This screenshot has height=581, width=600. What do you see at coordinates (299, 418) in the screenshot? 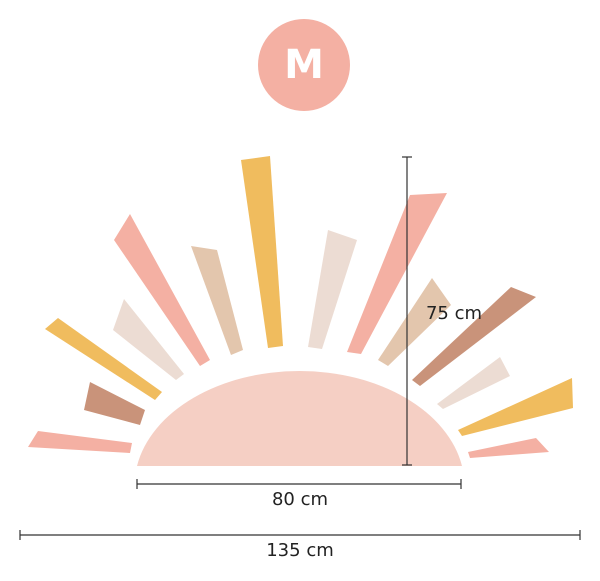
I see `sun` at bounding box center [299, 418].